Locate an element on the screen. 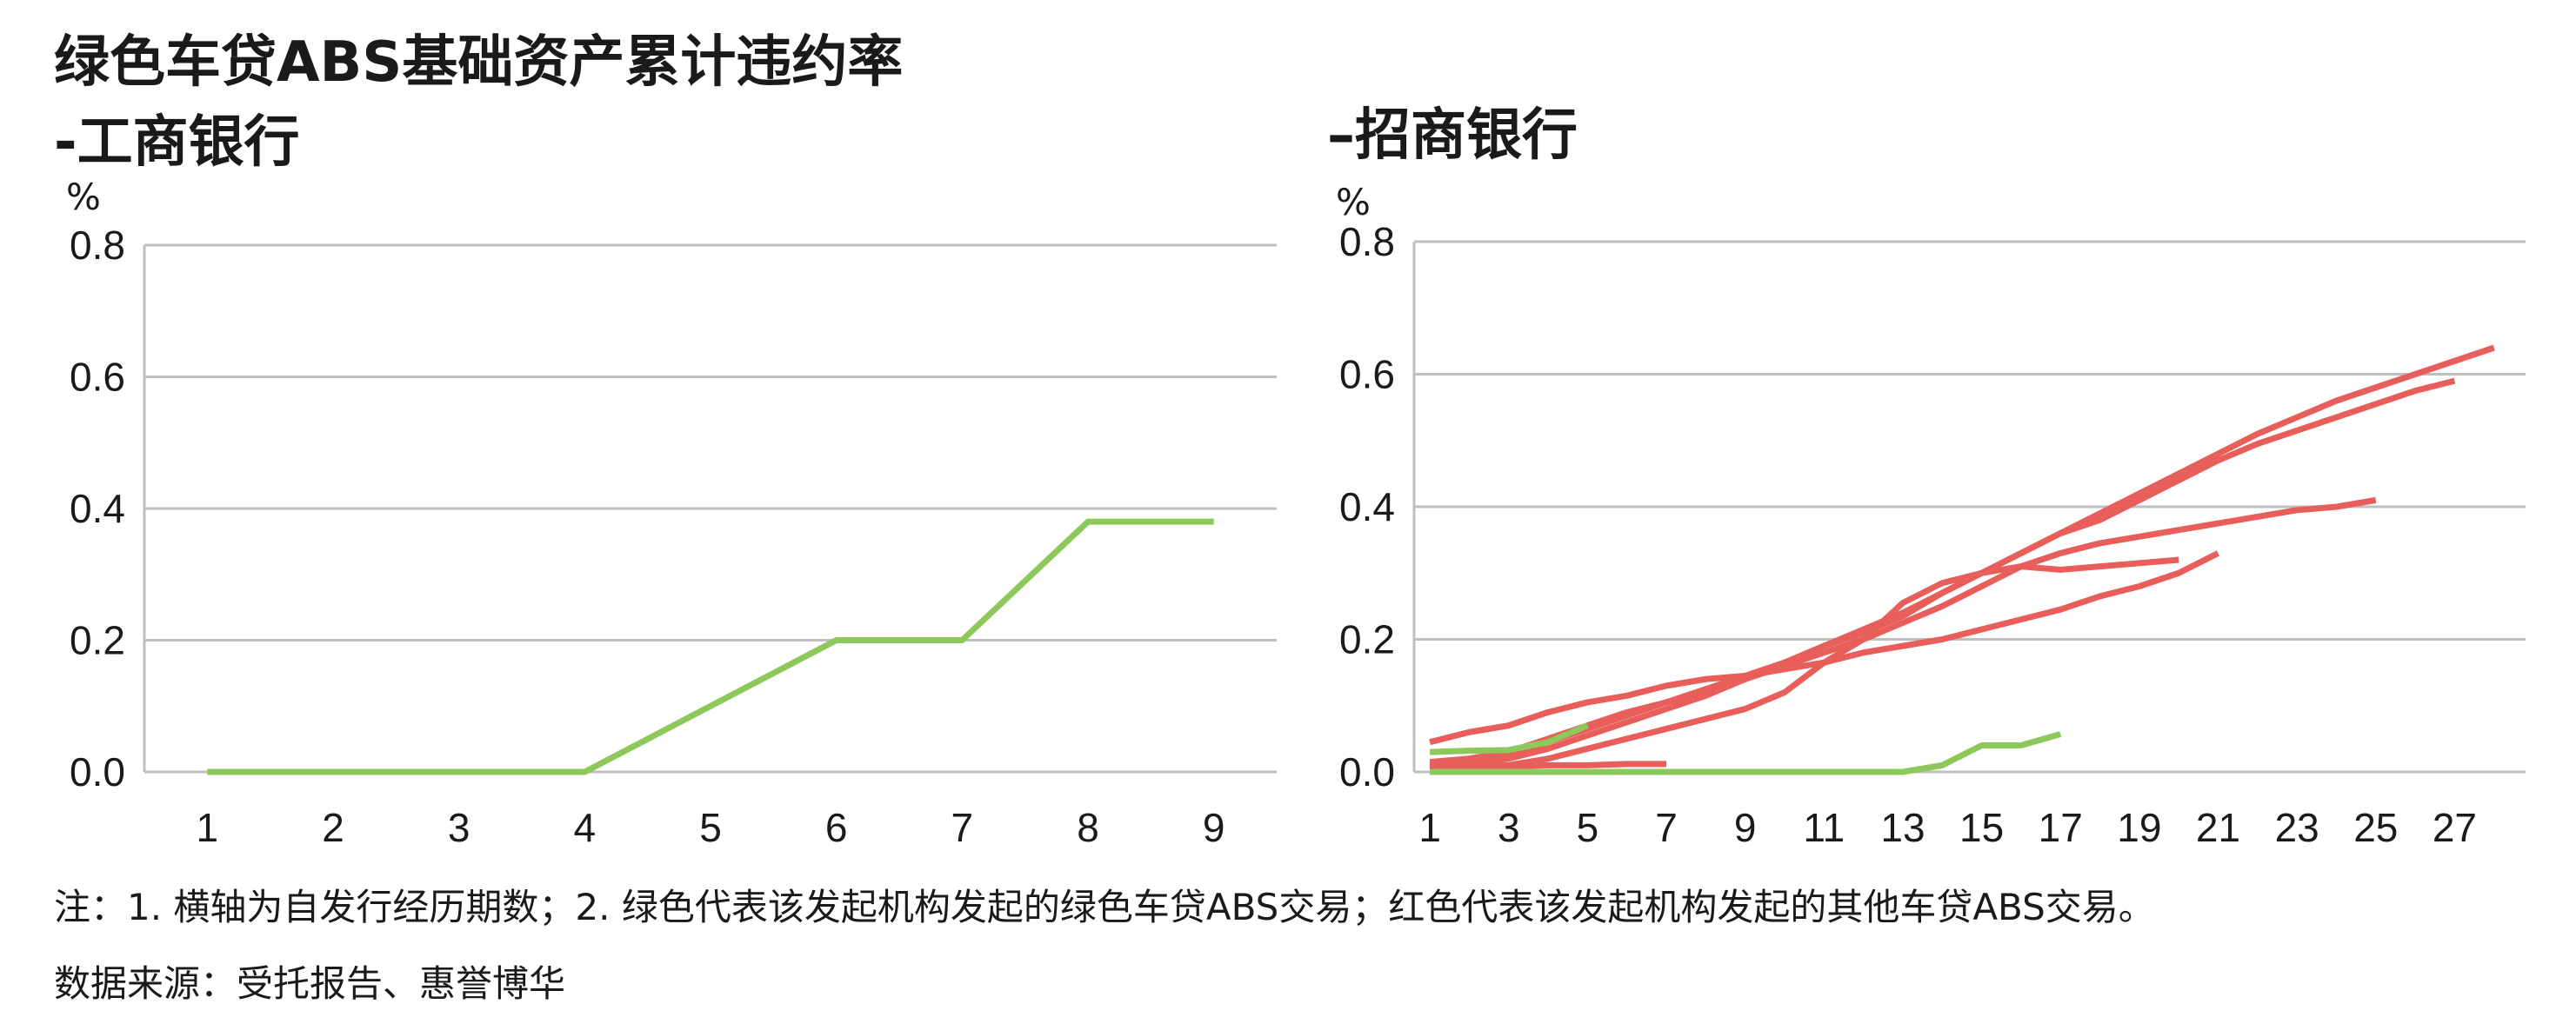  right-y-unit-label: % is located at coordinates (1353, 202).